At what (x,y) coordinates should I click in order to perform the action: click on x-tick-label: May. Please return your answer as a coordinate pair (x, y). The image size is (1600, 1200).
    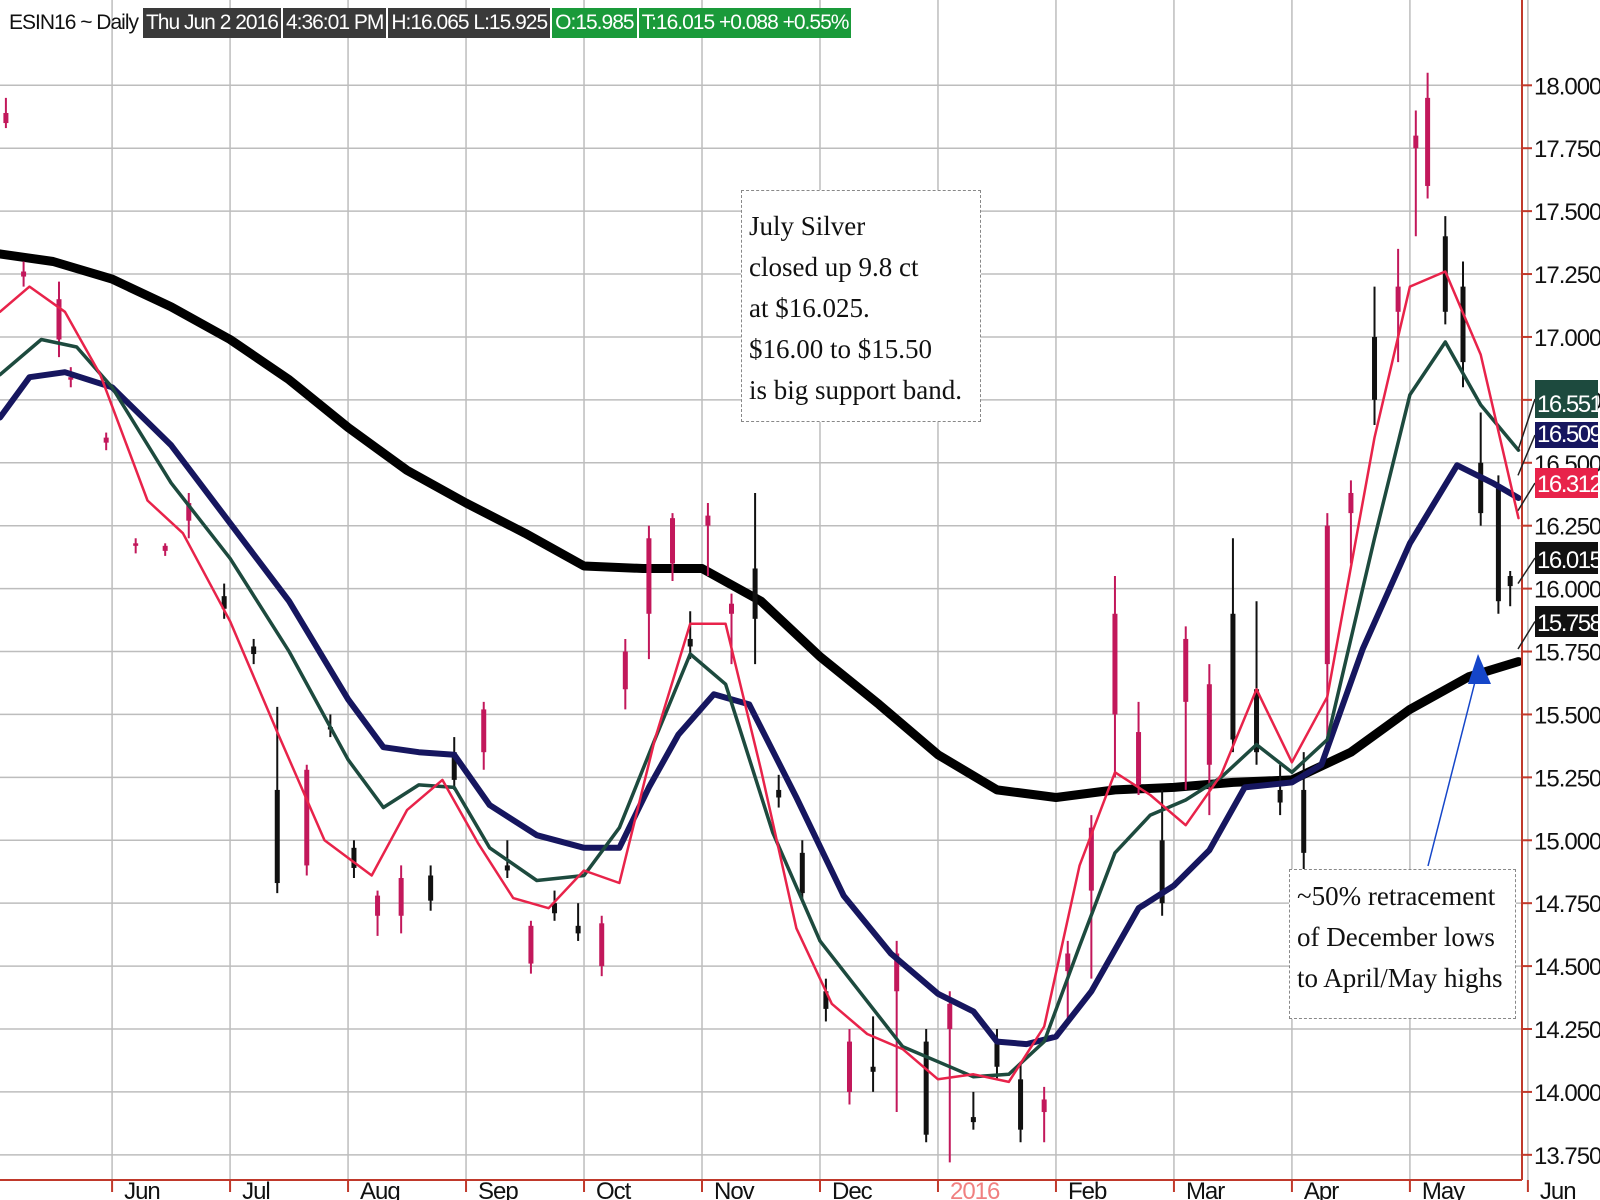
    Looking at the image, I should click on (1443, 1189).